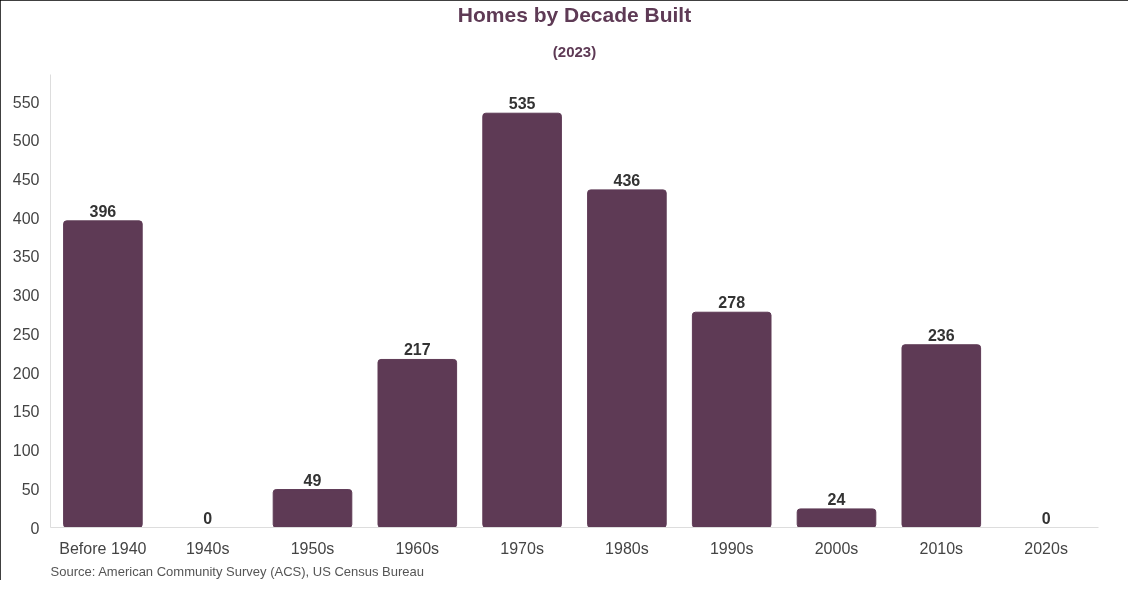 The width and height of the screenshot is (1138, 598). I want to click on data-label: 535, so click(522, 104).